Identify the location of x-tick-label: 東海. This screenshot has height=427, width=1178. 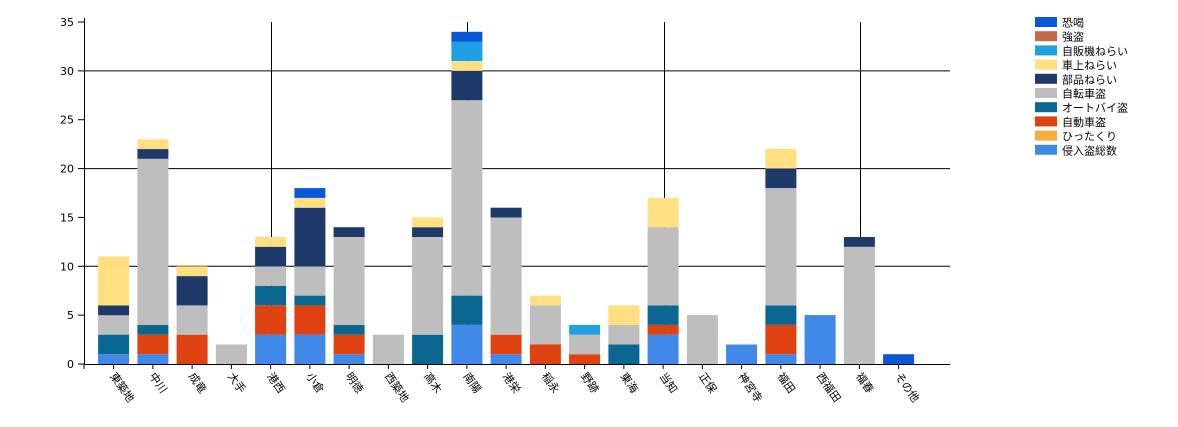
(629, 383).